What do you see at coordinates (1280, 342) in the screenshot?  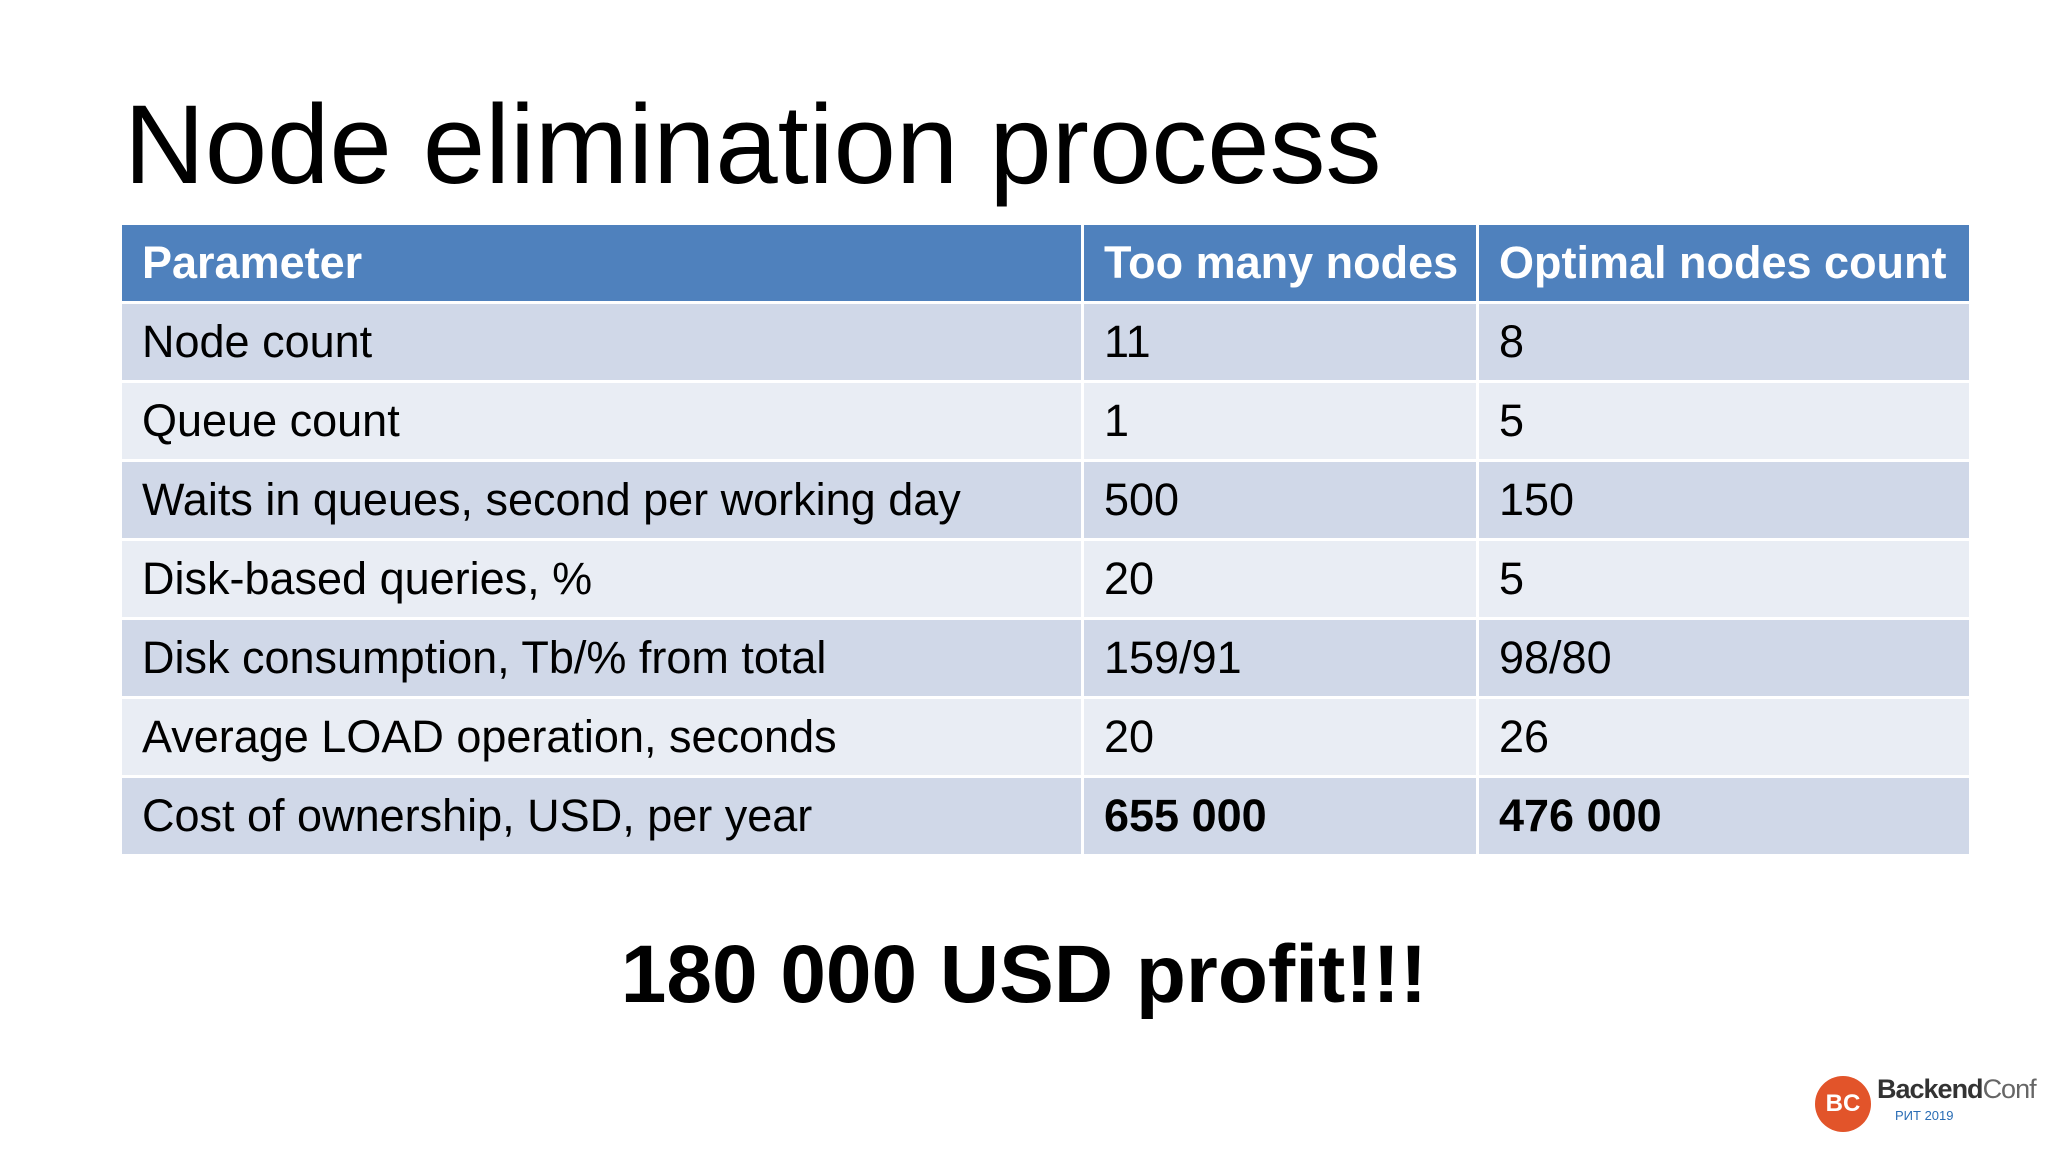 I see `value-cell: 11` at bounding box center [1280, 342].